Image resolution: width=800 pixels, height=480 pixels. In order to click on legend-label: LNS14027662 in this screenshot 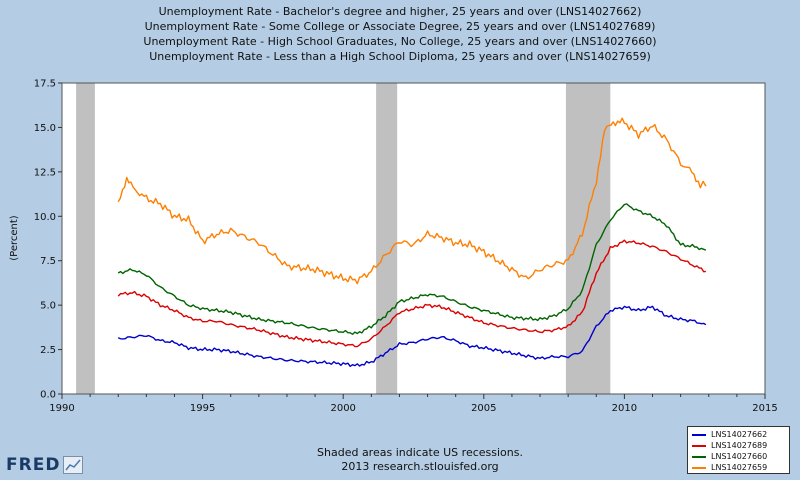, I will do `click(739, 434)`.